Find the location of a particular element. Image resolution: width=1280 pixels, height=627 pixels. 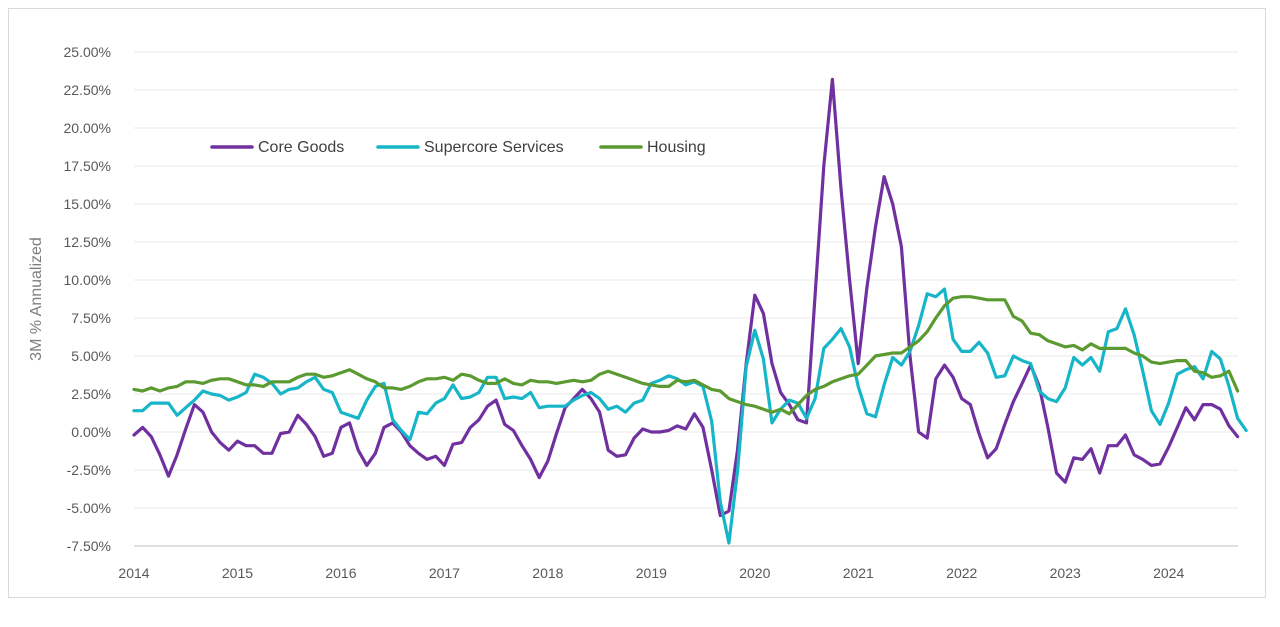

x-tick-label: 2019 is located at coordinates (651, 573).